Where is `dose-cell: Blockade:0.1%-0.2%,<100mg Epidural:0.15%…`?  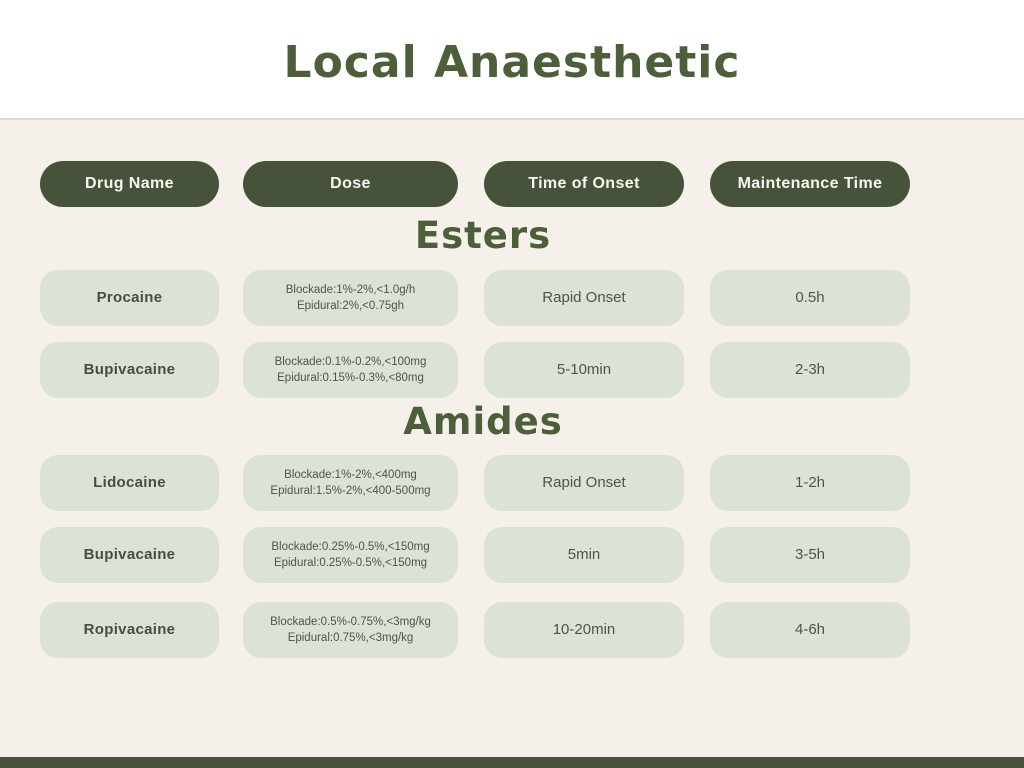
dose-cell: Blockade:0.1%-0.2%,<100mg Epidural:0.15%… is located at coordinates (350, 370).